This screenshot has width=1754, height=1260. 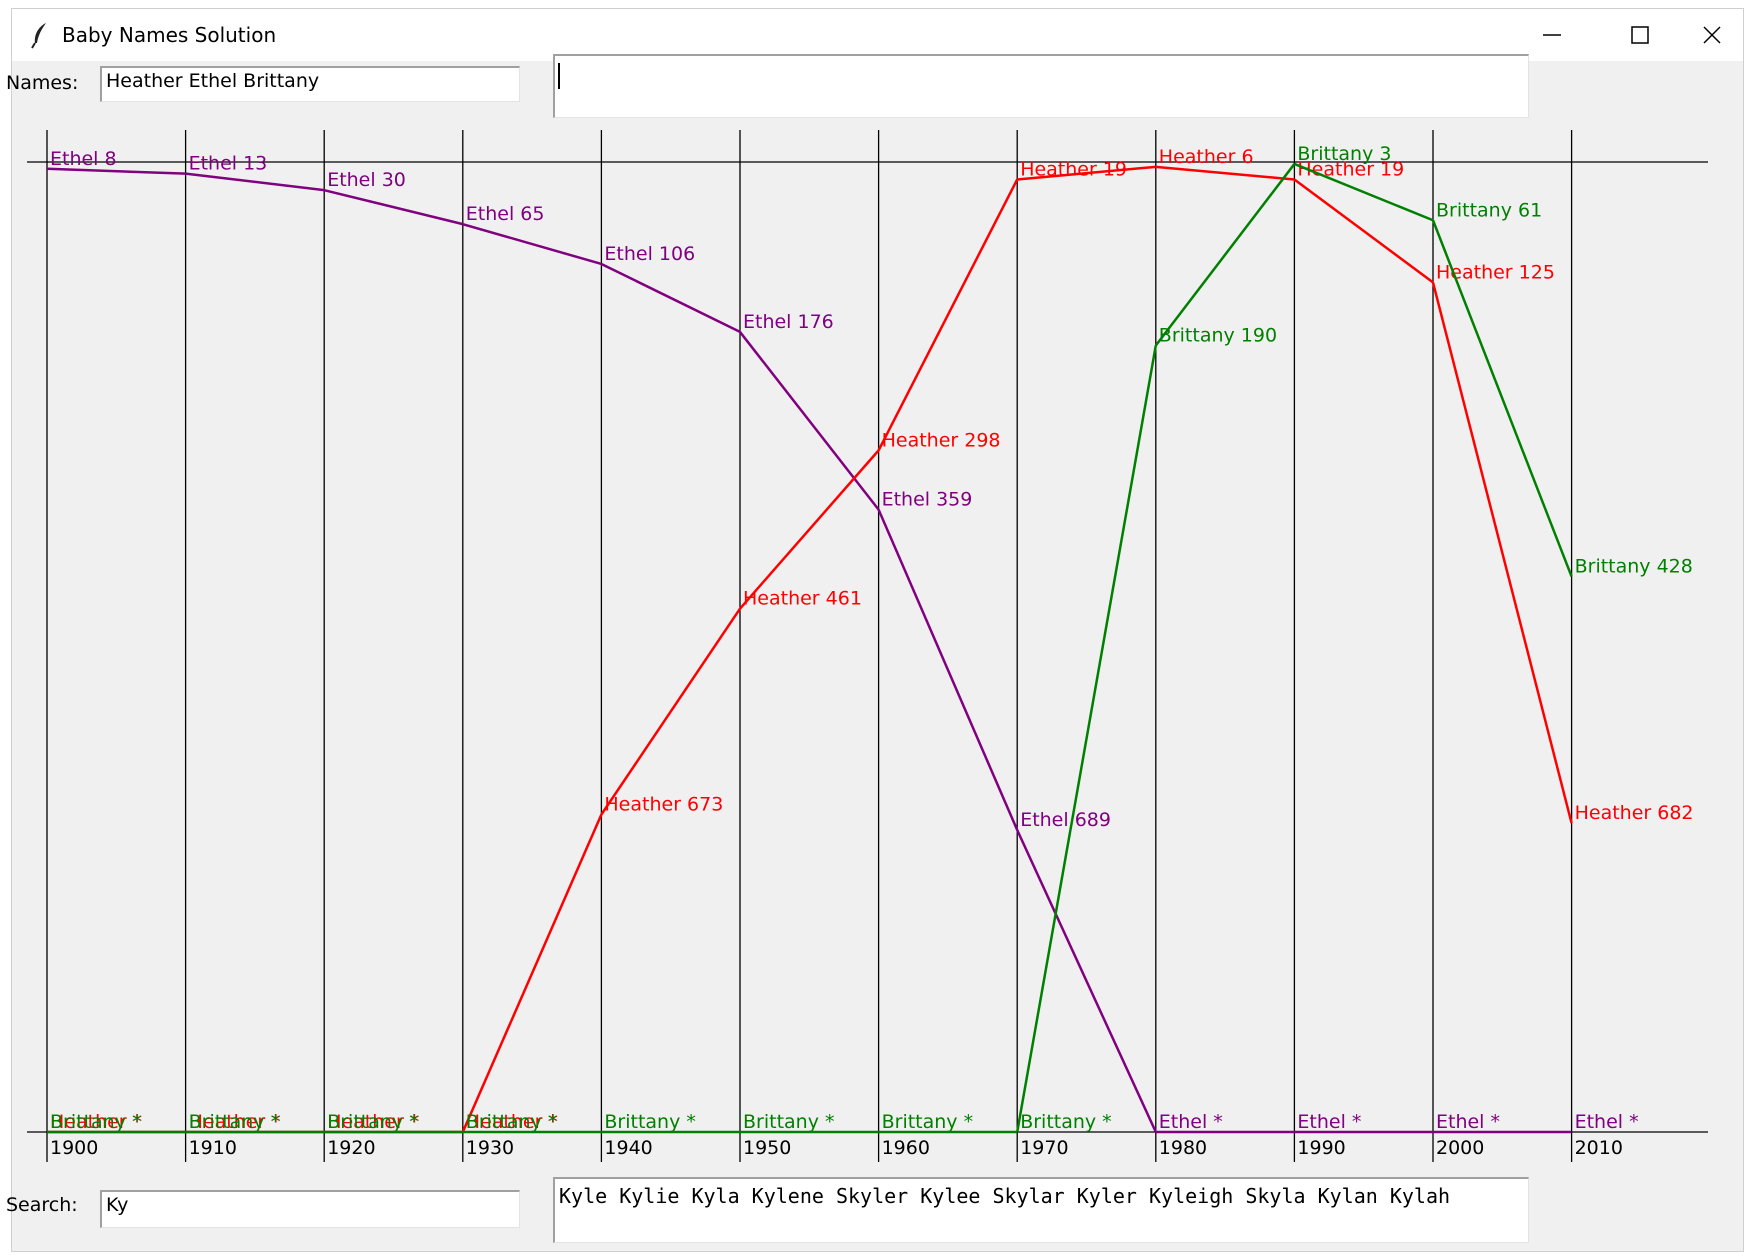 I want to click on data-label-ethel: Ethel 13, so click(x=228, y=164).